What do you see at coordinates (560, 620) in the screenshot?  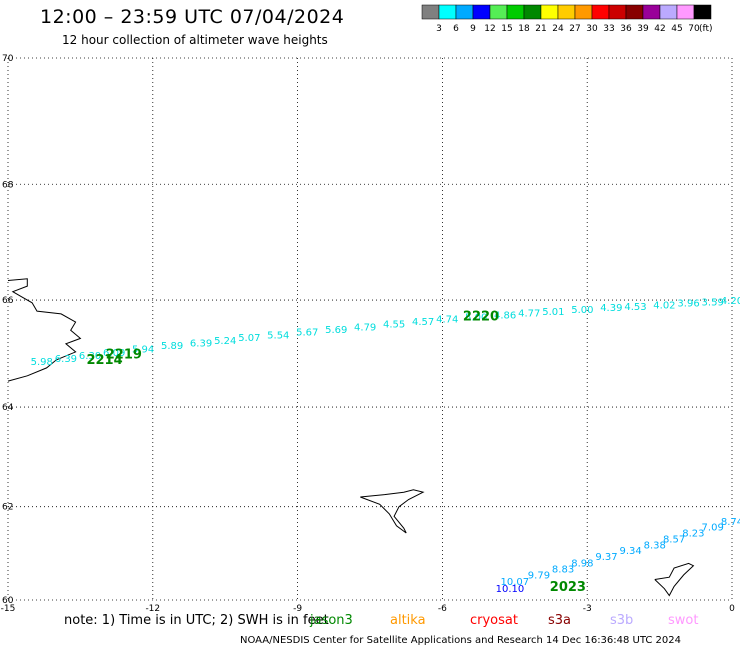 I see `satellite-legend-s3a: s3a` at bounding box center [560, 620].